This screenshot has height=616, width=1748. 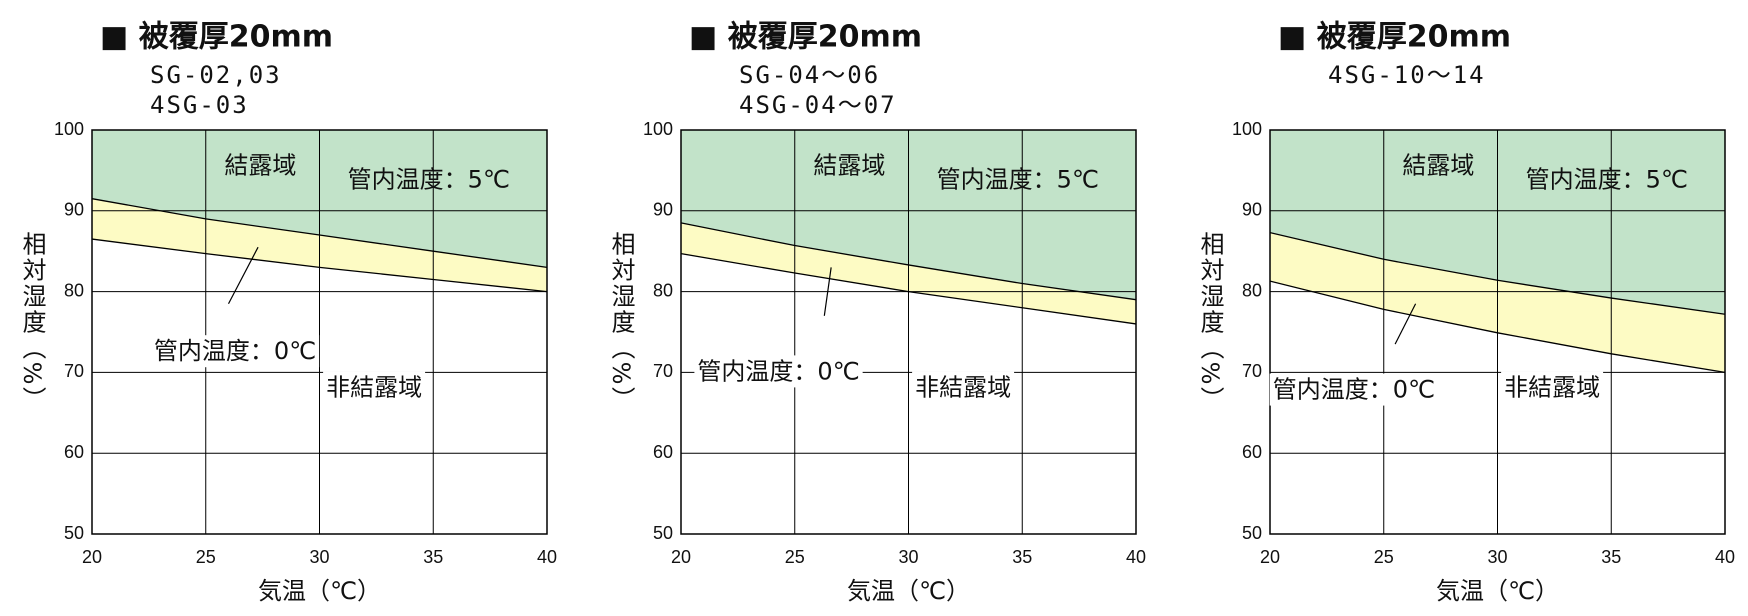 What do you see at coordinates (809, 75) in the screenshot?
I see `chart-subtitle: SG-04～06` at bounding box center [809, 75].